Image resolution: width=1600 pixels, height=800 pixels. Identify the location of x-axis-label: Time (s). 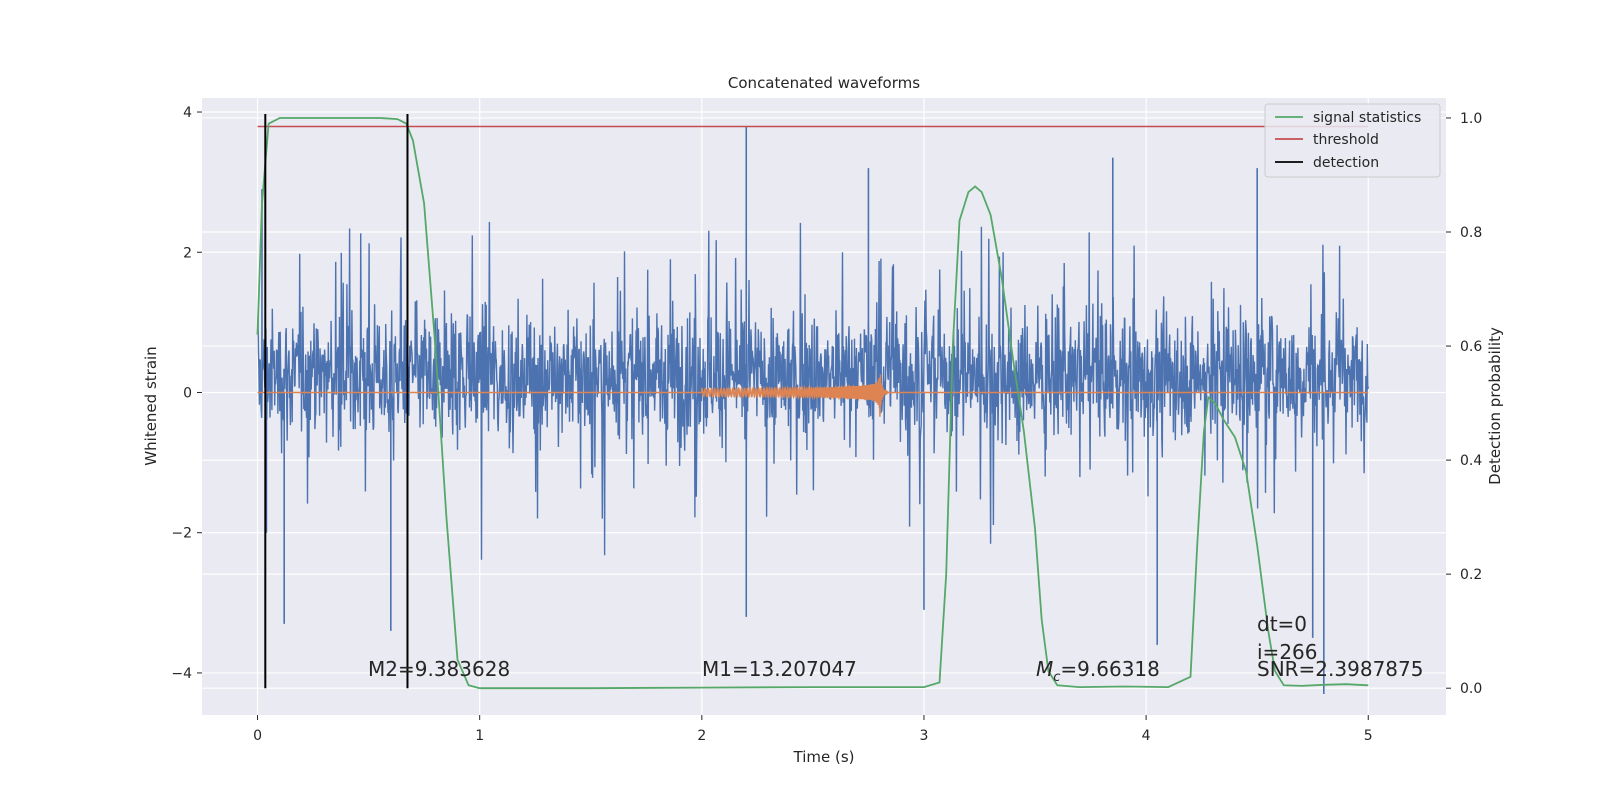
(824, 757).